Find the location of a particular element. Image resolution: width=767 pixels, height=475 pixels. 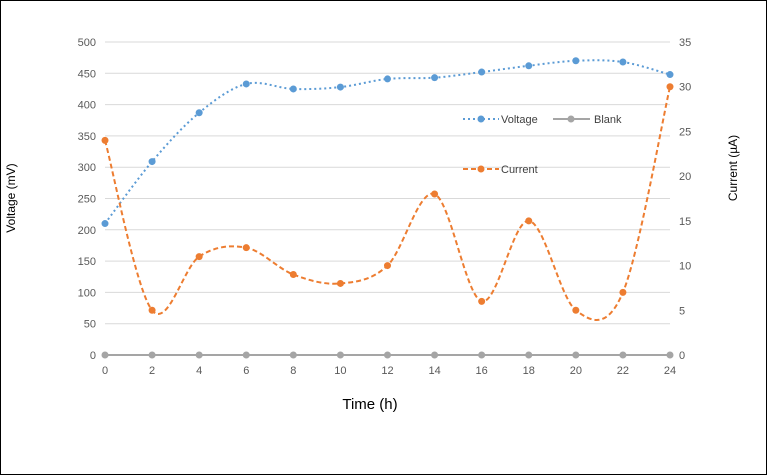

y-right-tick-label: 0 is located at coordinates (682, 356).